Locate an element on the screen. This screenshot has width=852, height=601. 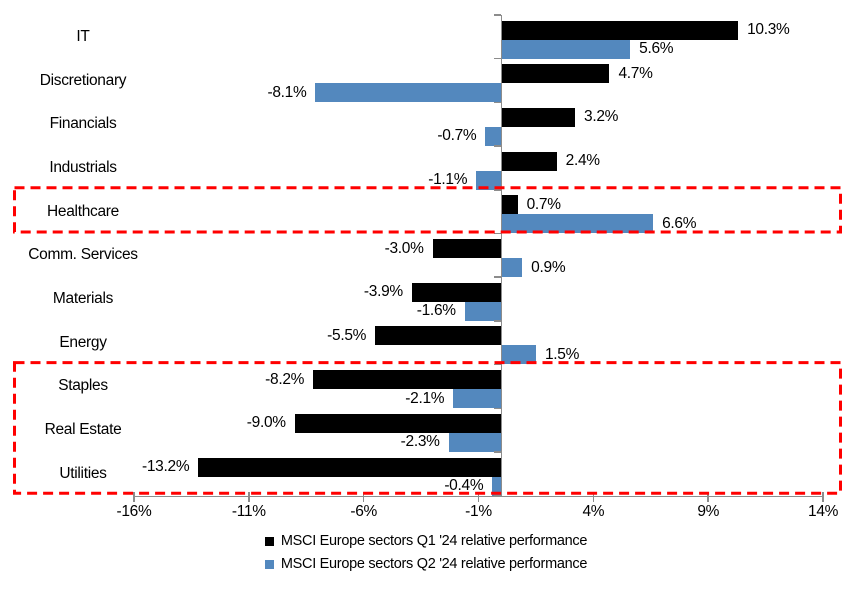
q2-value-label: -2.3% is located at coordinates (420, 442).